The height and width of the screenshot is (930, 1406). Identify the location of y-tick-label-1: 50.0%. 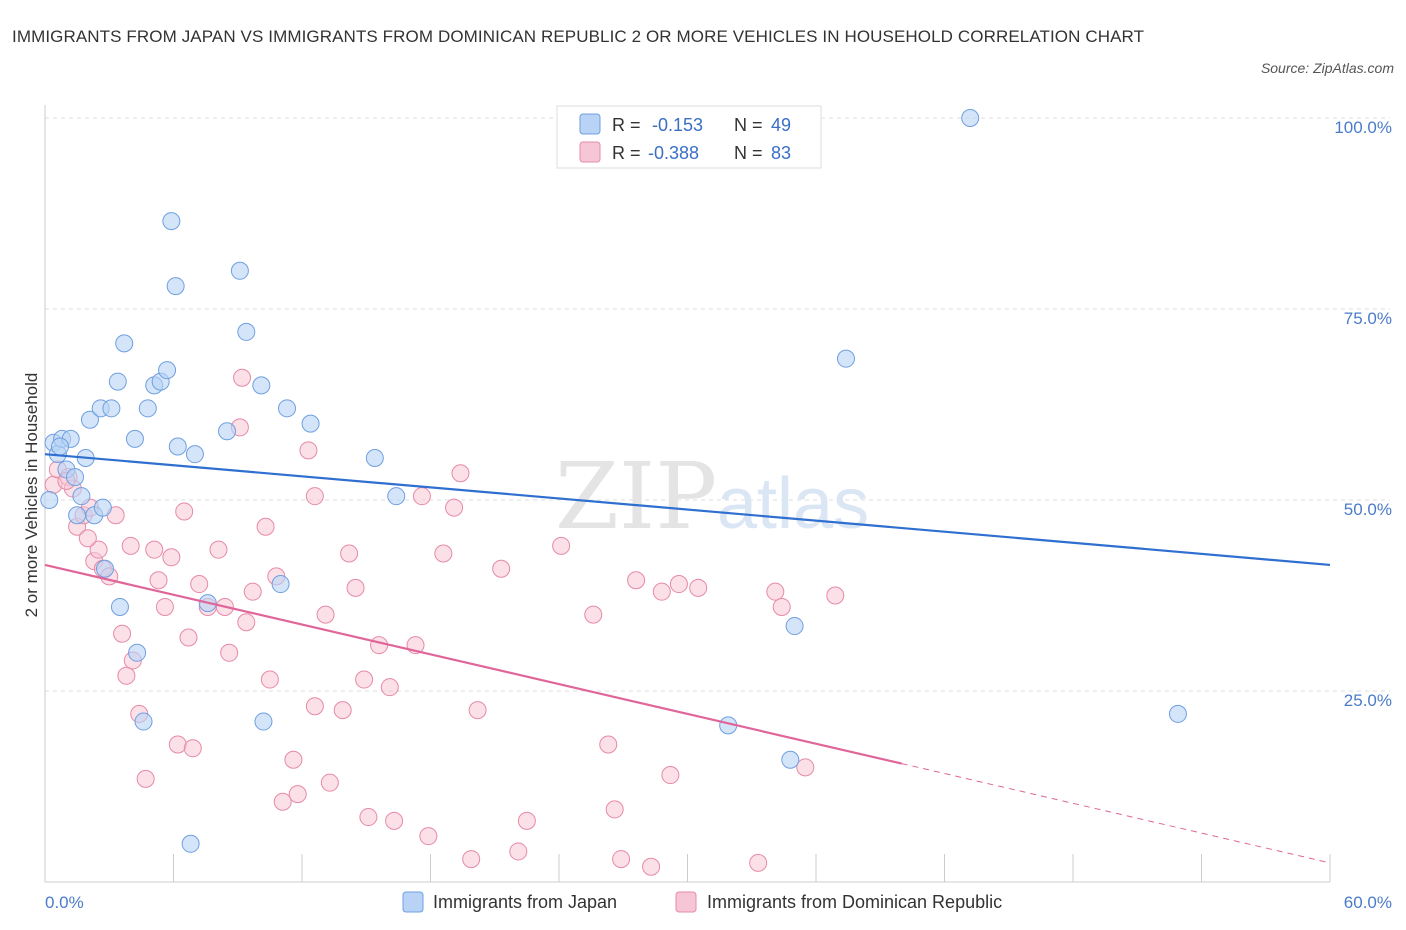
(1368, 509).